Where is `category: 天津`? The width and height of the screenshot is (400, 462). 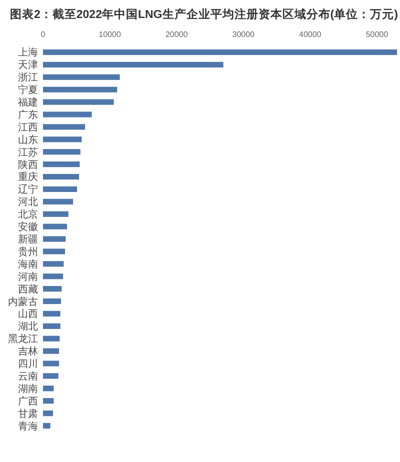 category: 天津 is located at coordinates (28, 66).